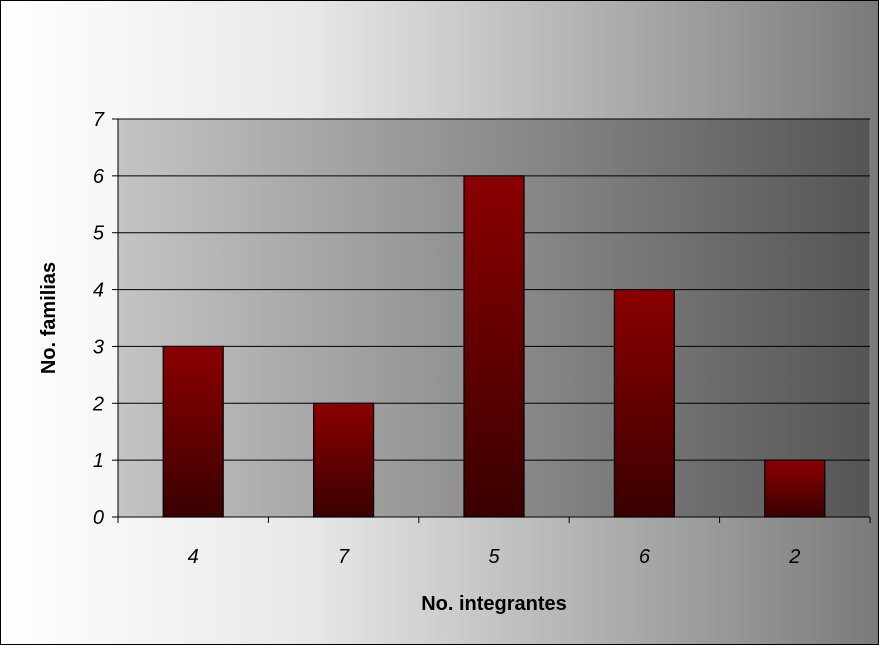 This screenshot has height=645, width=879. I want to click on y-tick-label: 4, so click(98, 291).